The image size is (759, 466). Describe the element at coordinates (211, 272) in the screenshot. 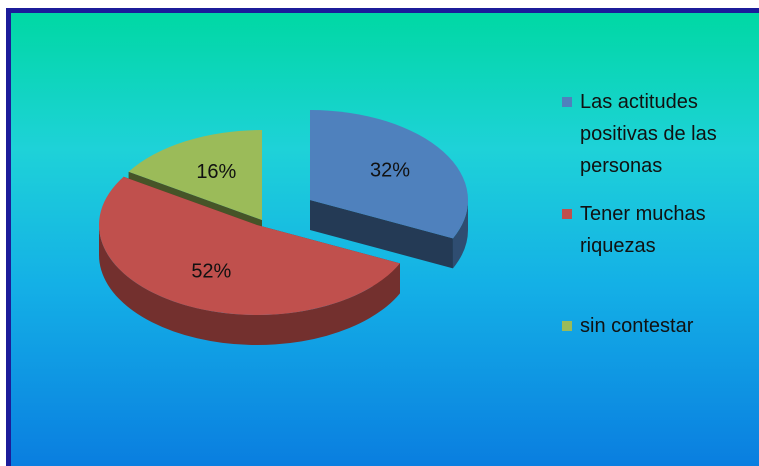

I see `data-label: 52%` at that location.